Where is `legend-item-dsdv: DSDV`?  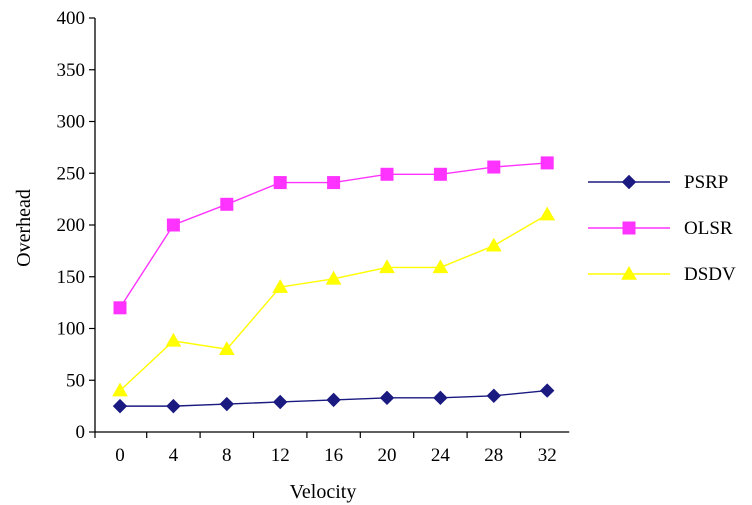 legend-item-dsdv: DSDV is located at coordinates (662, 274).